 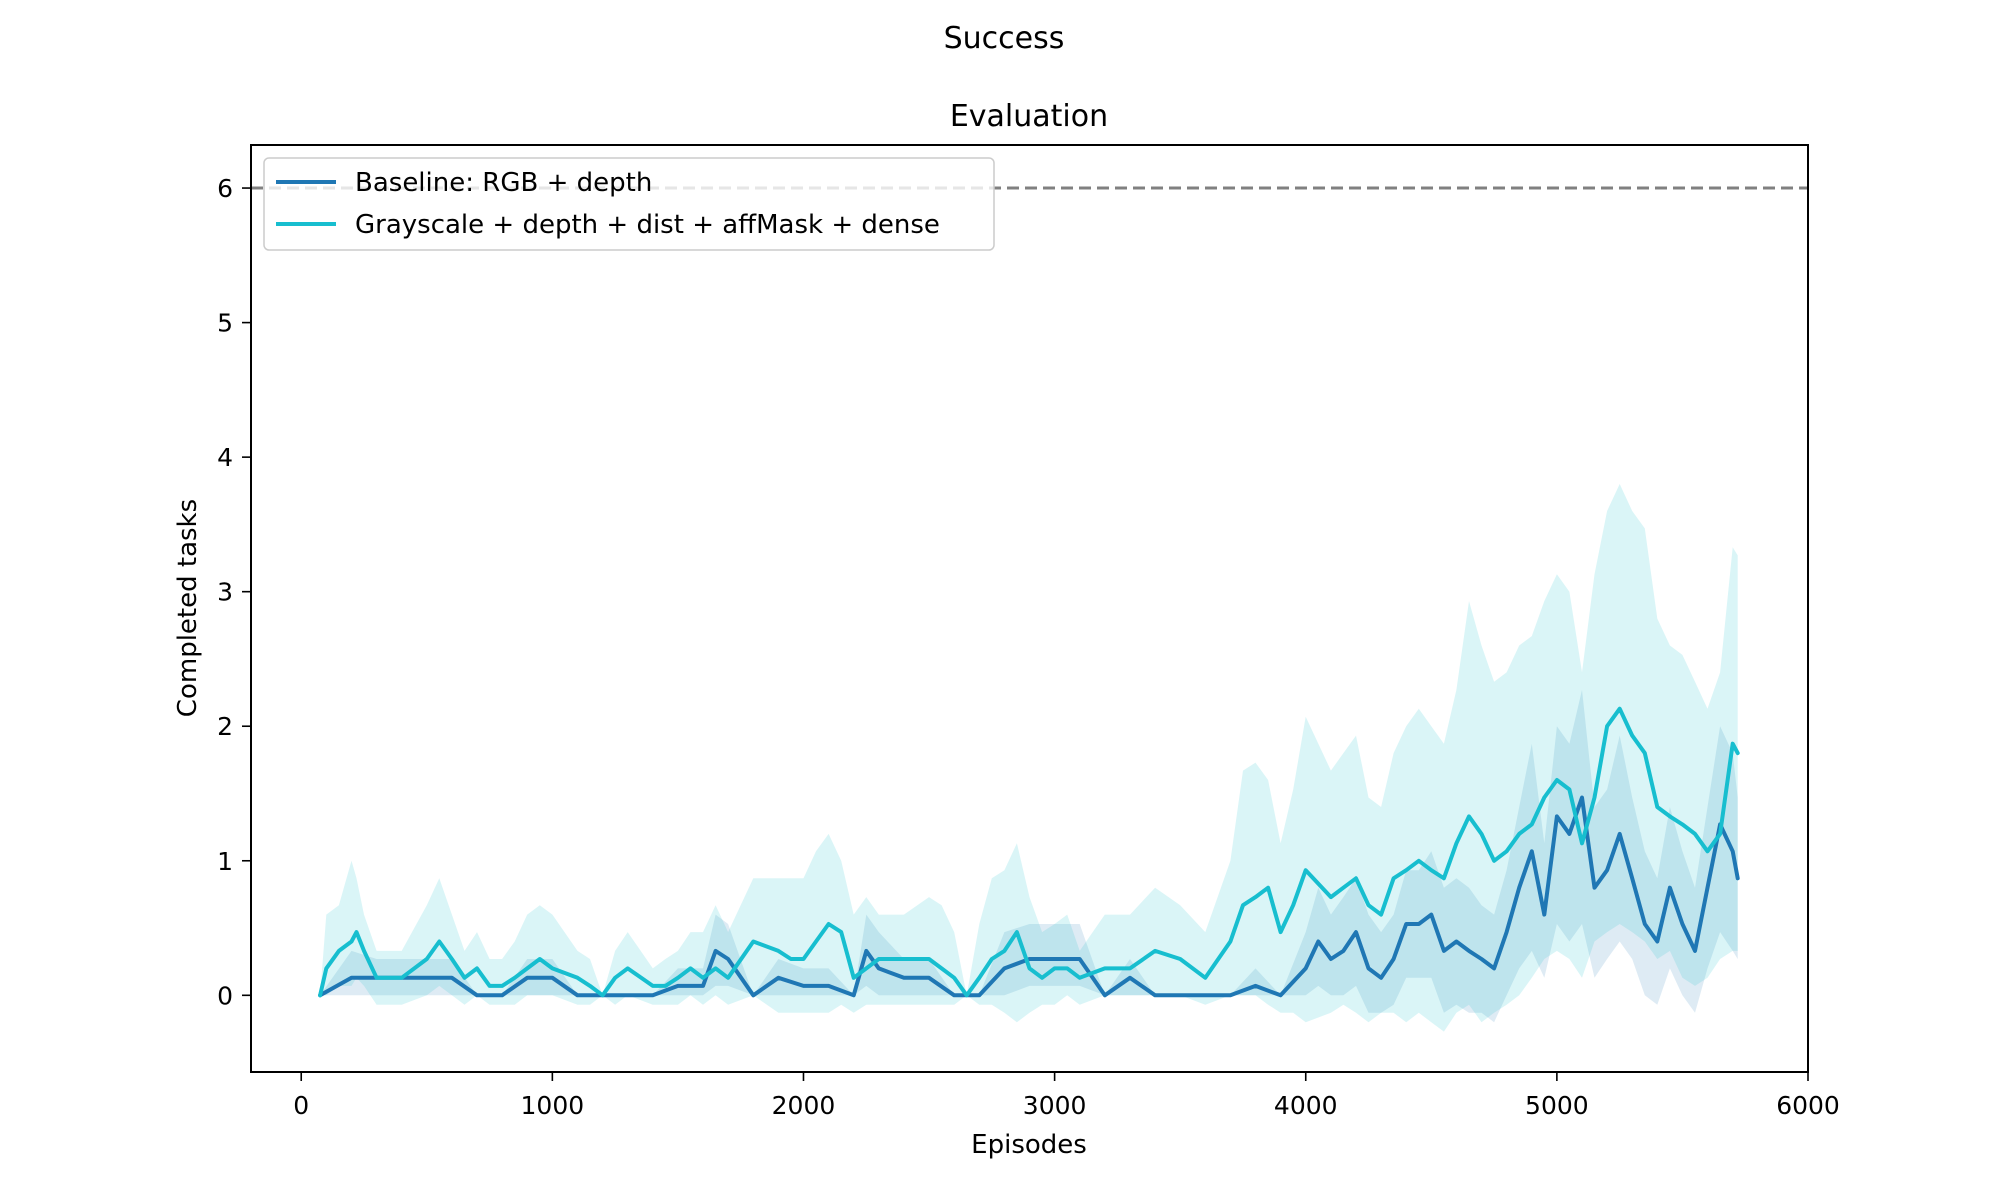 What do you see at coordinates (804, 1105) in the screenshot?
I see `x-tick-label: 2000` at bounding box center [804, 1105].